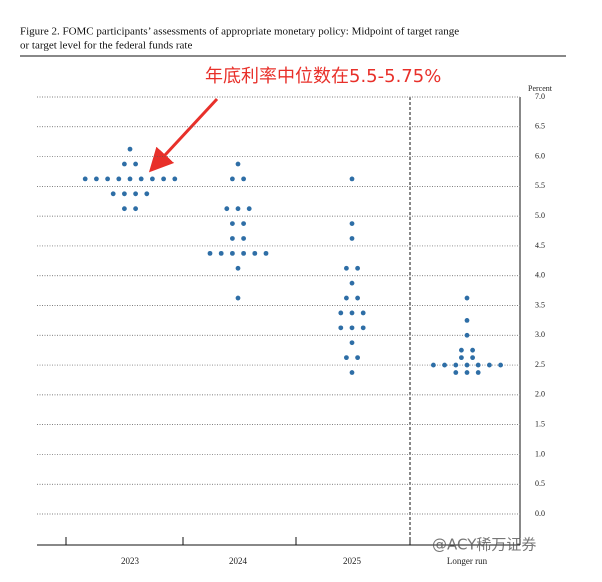 This screenshot has height=582, width=602. What do you see at coordinates (540, 394) in the screenshot?
I see `y-tick-label: 2.0` at bounding box center [540, 394].